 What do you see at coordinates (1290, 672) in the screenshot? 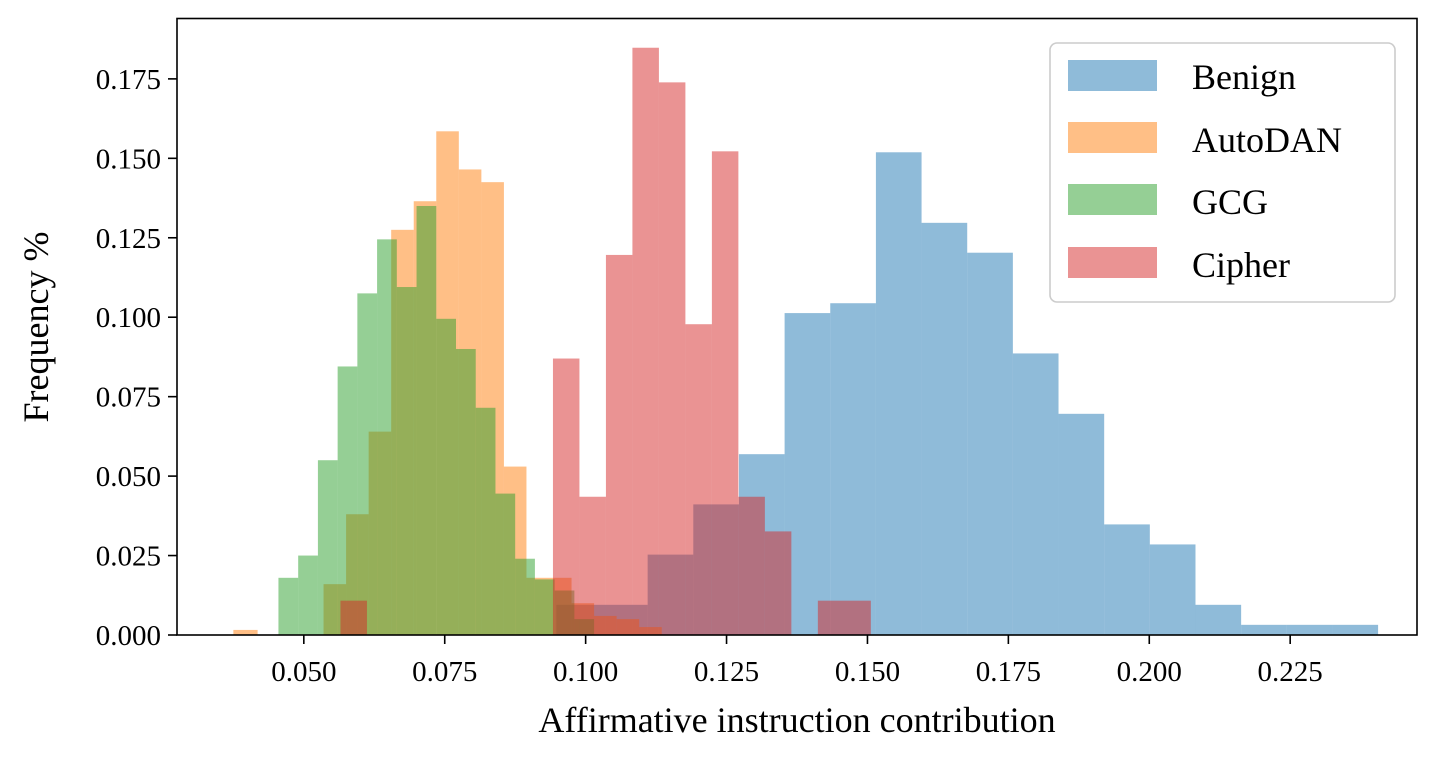
I see `x-tick-label: 0.225` at bounding box center [1290, 672].